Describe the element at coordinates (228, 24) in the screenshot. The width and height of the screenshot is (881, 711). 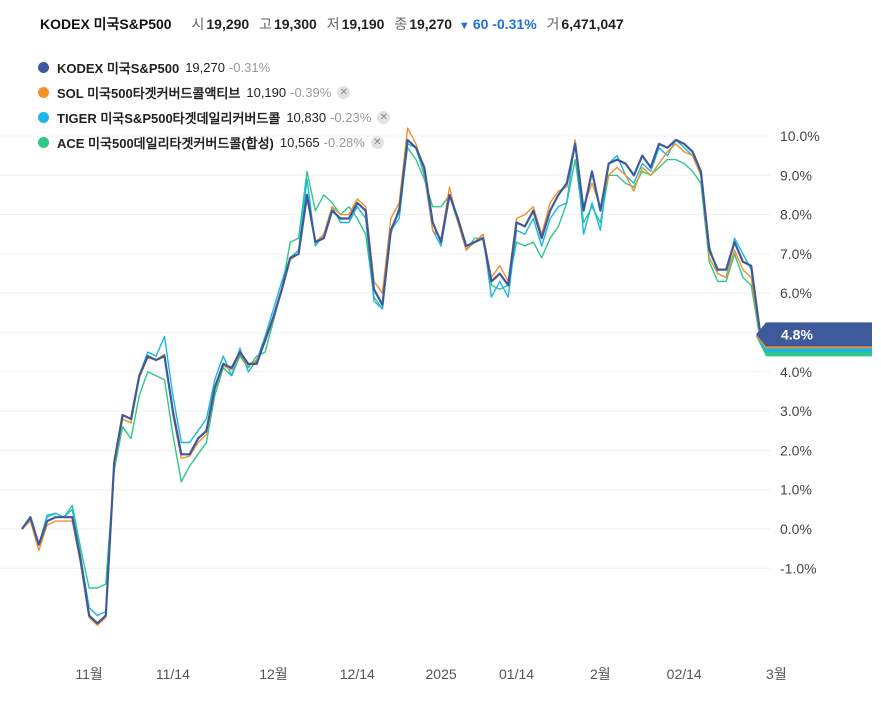
I see `open-value: 19,290` at that location.